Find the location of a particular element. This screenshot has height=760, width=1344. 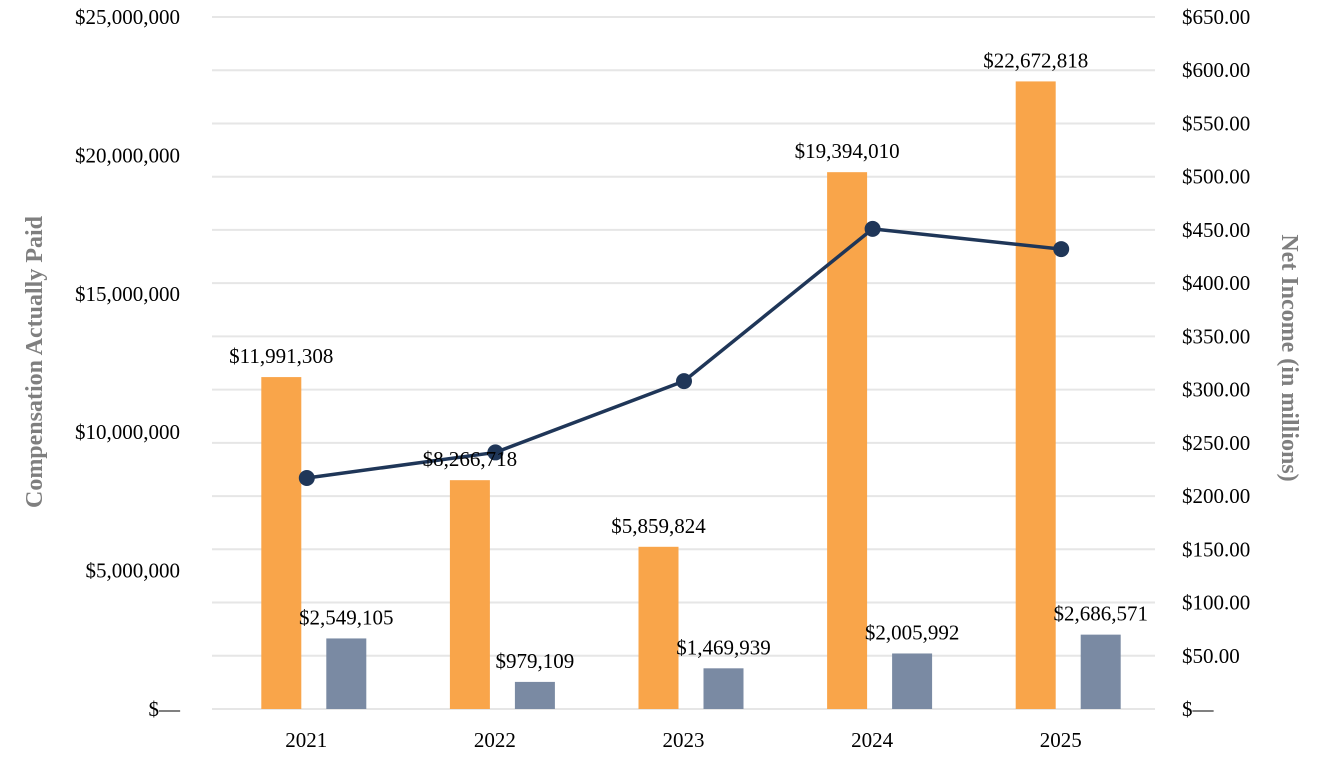

y-right-tick-label: $450.00 is located at coordinates (1216, 230).